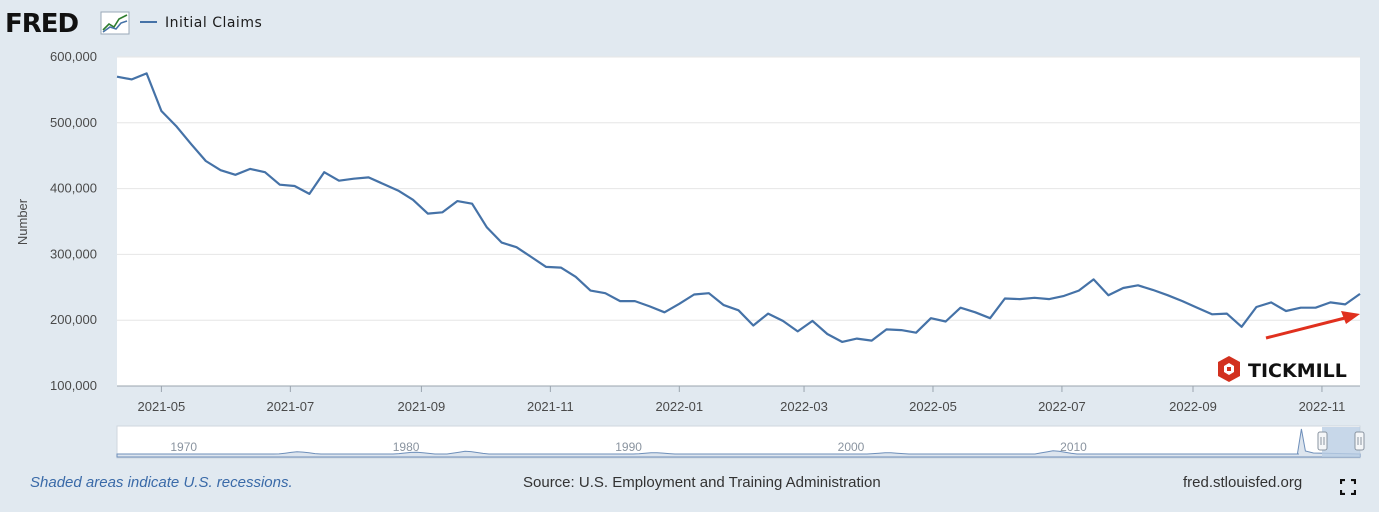 The width and height of the screenshot is (1379, 512). What do you see at coordinates (73, 56) in the screenshot?
I see `y-tick-label: 600,000` at bounding box center [73, 56].